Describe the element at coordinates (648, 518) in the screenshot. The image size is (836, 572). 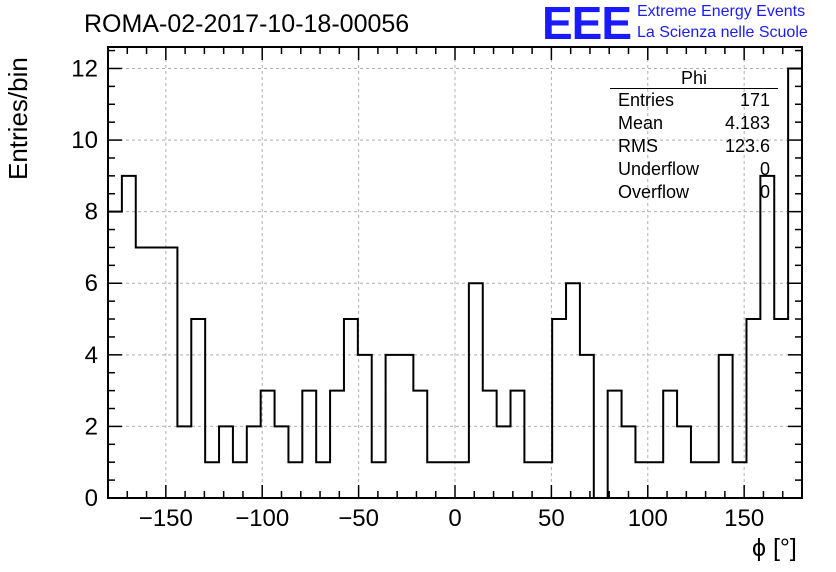
I see `x-tick-label: 100` at that location.